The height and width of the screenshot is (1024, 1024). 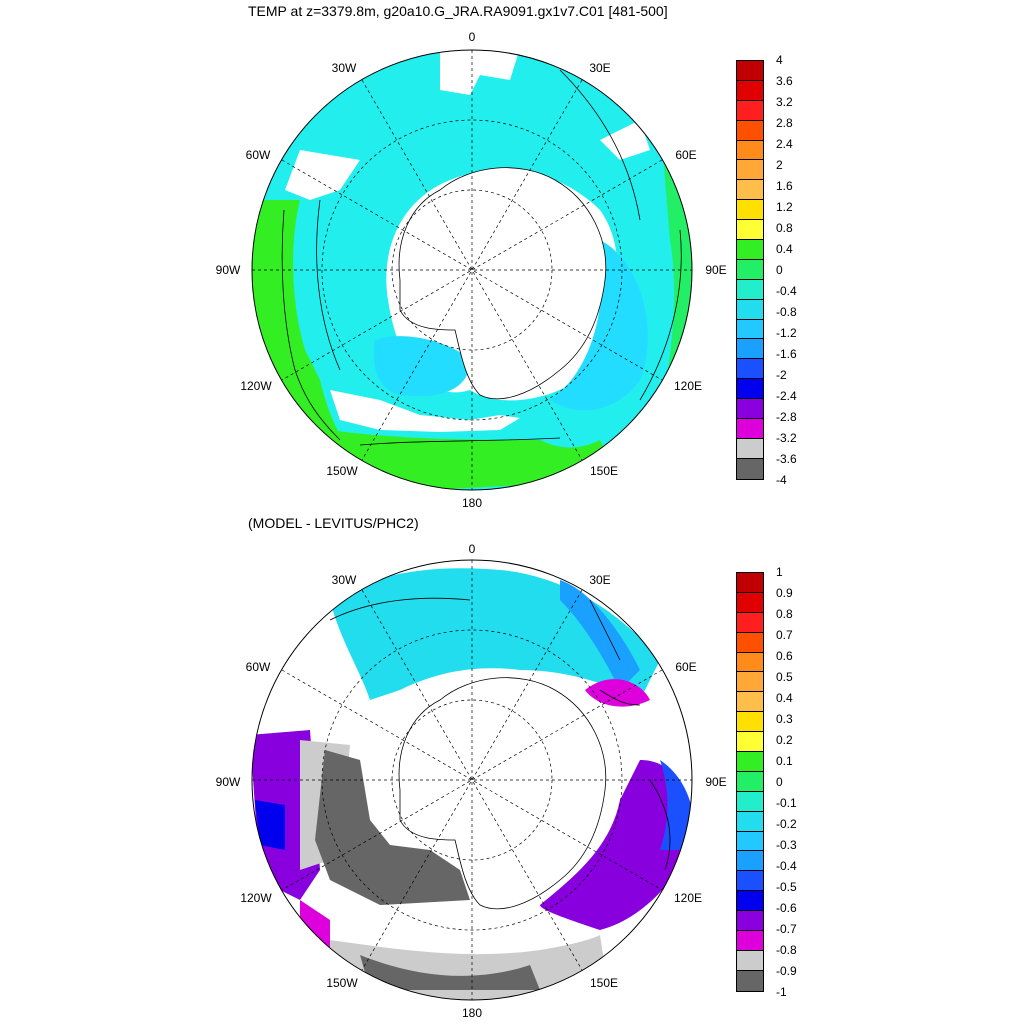 What do you see at coordinates (786, 396) in the screenshot?
I see `top-cb-label: -2.4` at bounding box center [786, 396].